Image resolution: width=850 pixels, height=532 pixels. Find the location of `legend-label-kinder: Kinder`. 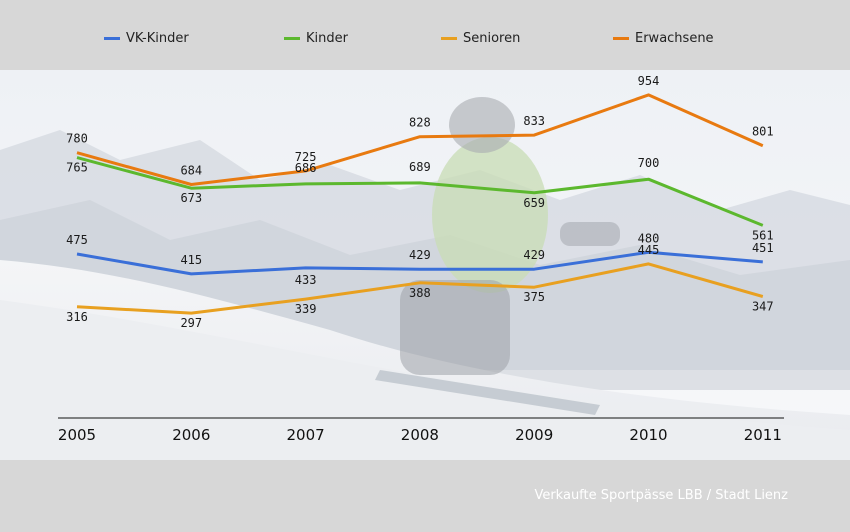

legend-label-kinder: Kinder is located at coordinates (327, 38).